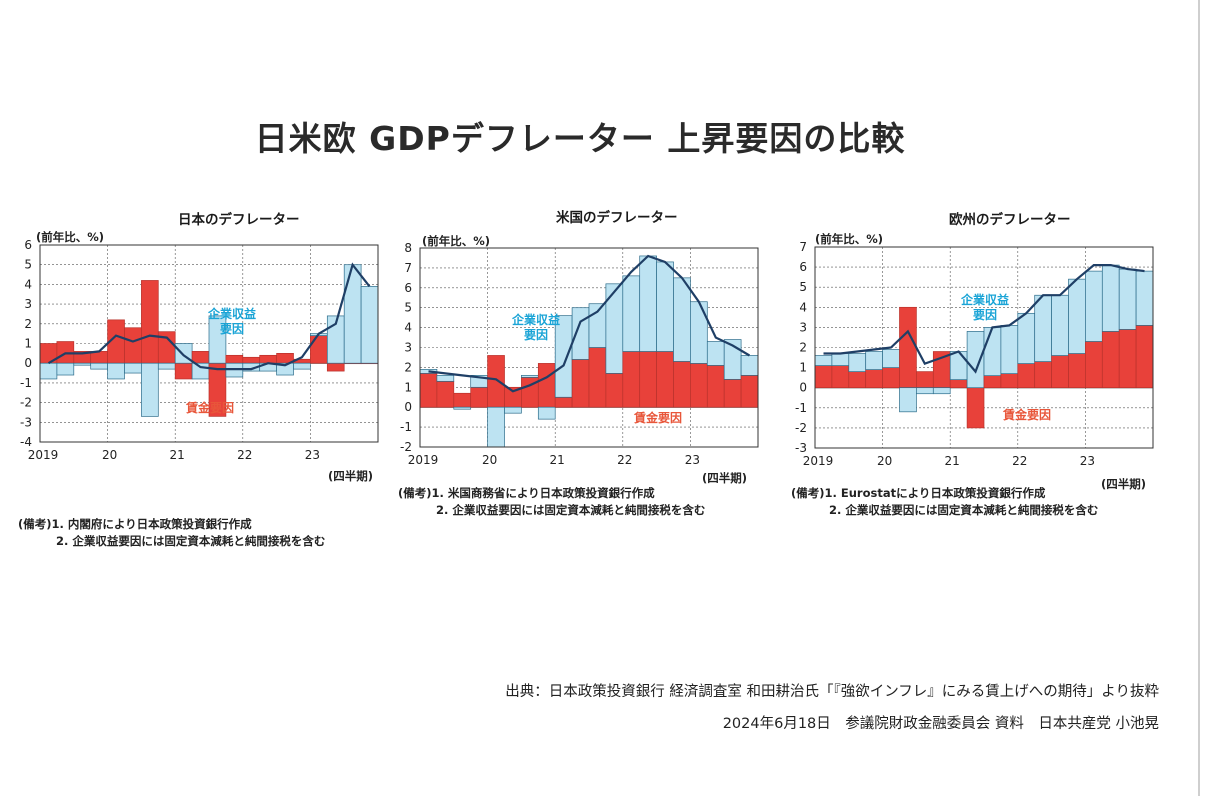  I want to click on y-tick-label: 6, so click(803, 267).